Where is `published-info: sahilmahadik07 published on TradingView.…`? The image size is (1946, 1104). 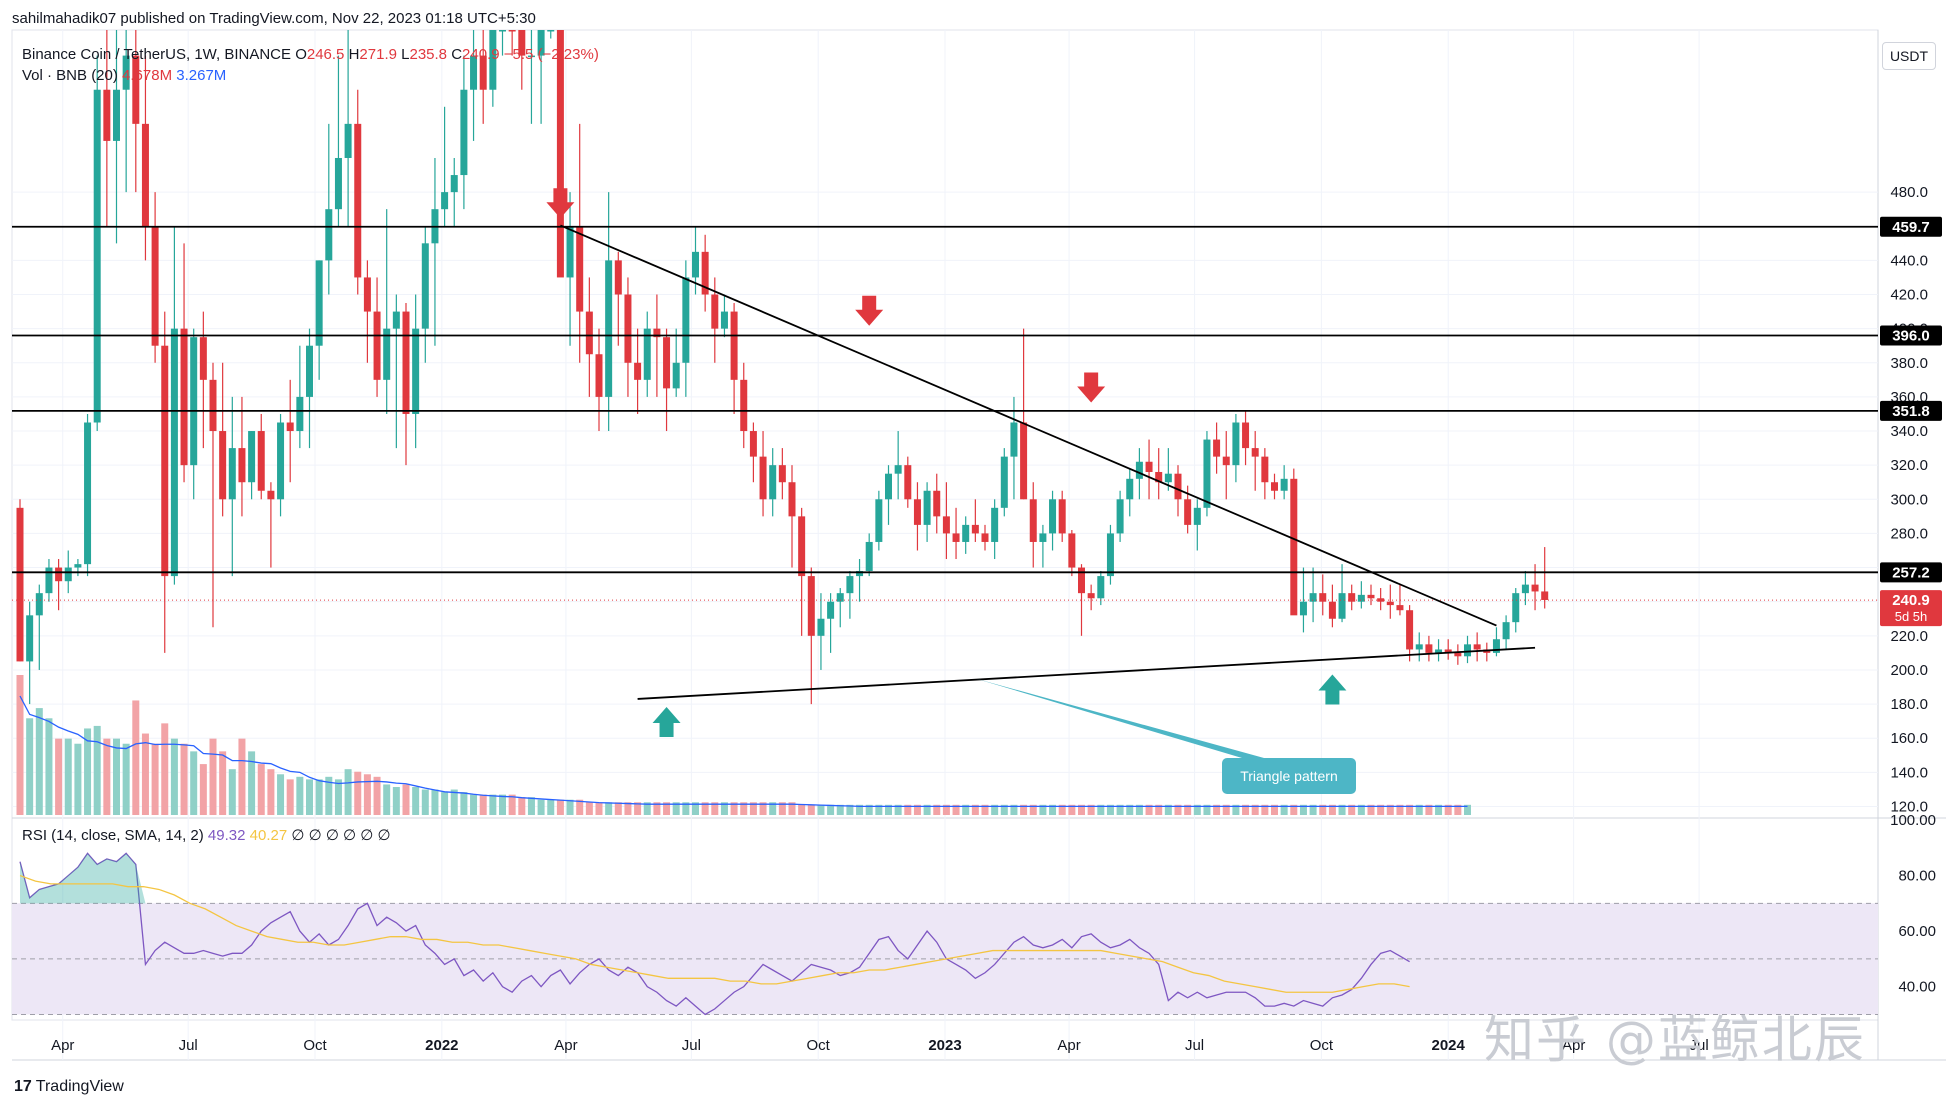
published-info: sahilmahadik07 published on TradingView.… is located at coordinates (274, 18).